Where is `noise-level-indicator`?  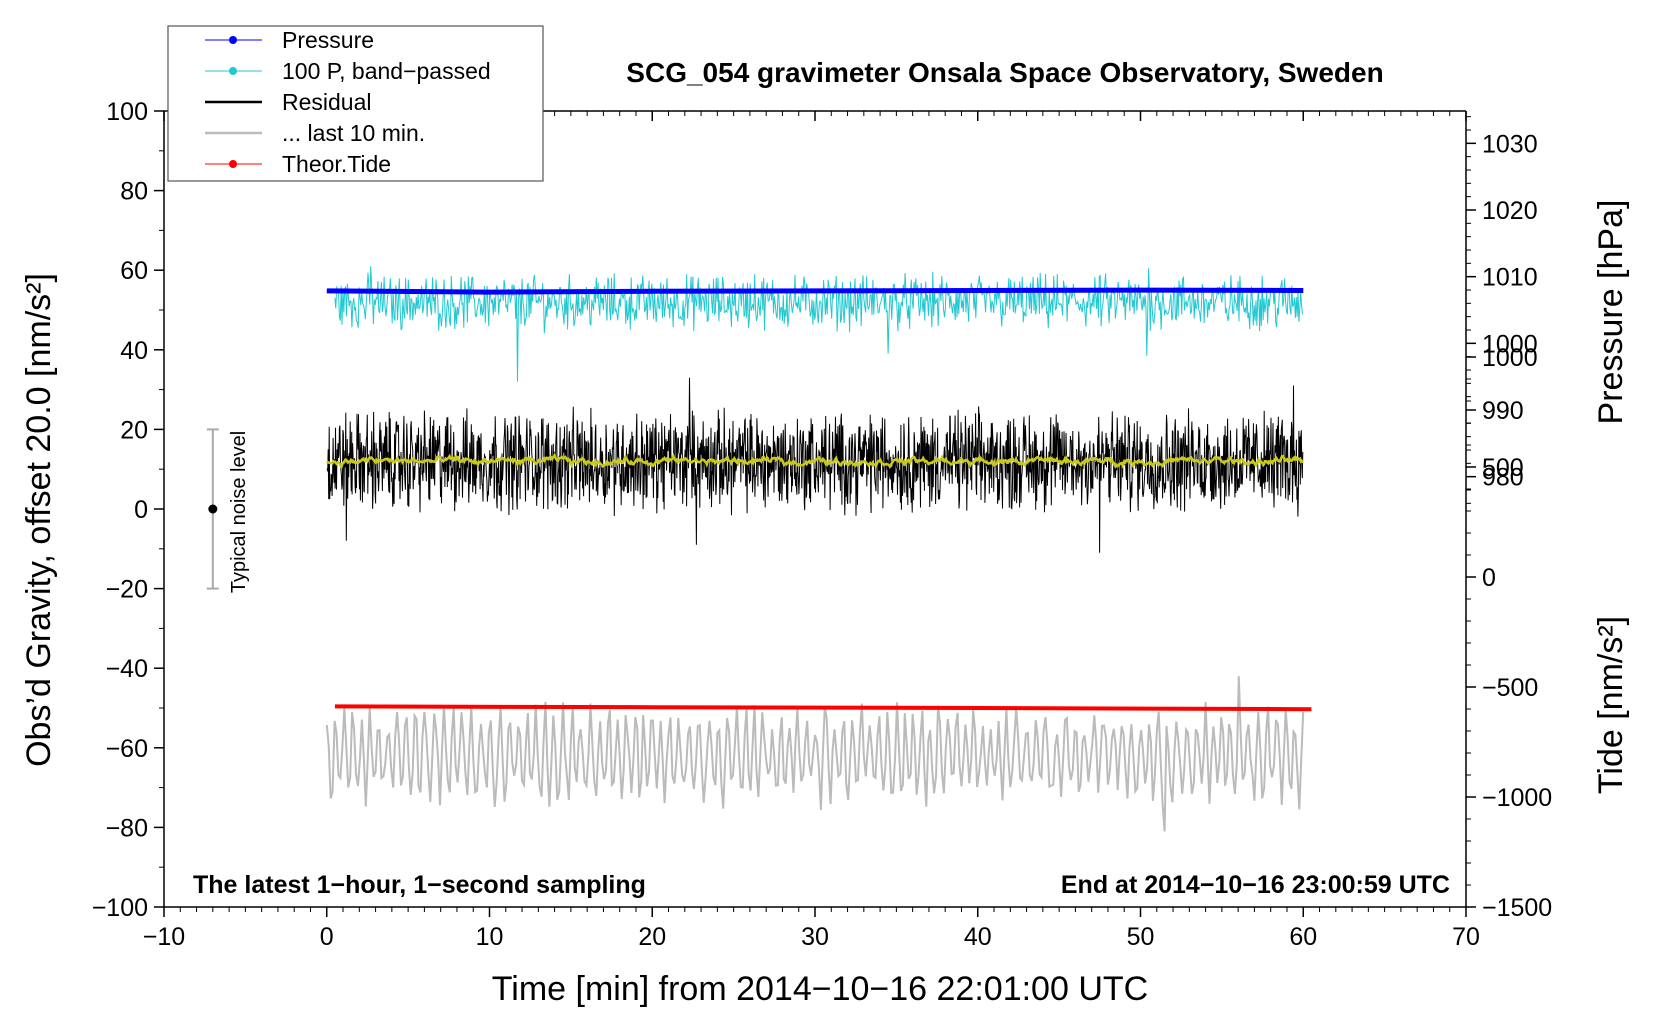 noise-level-indicator is located at coordinates (212, 509).